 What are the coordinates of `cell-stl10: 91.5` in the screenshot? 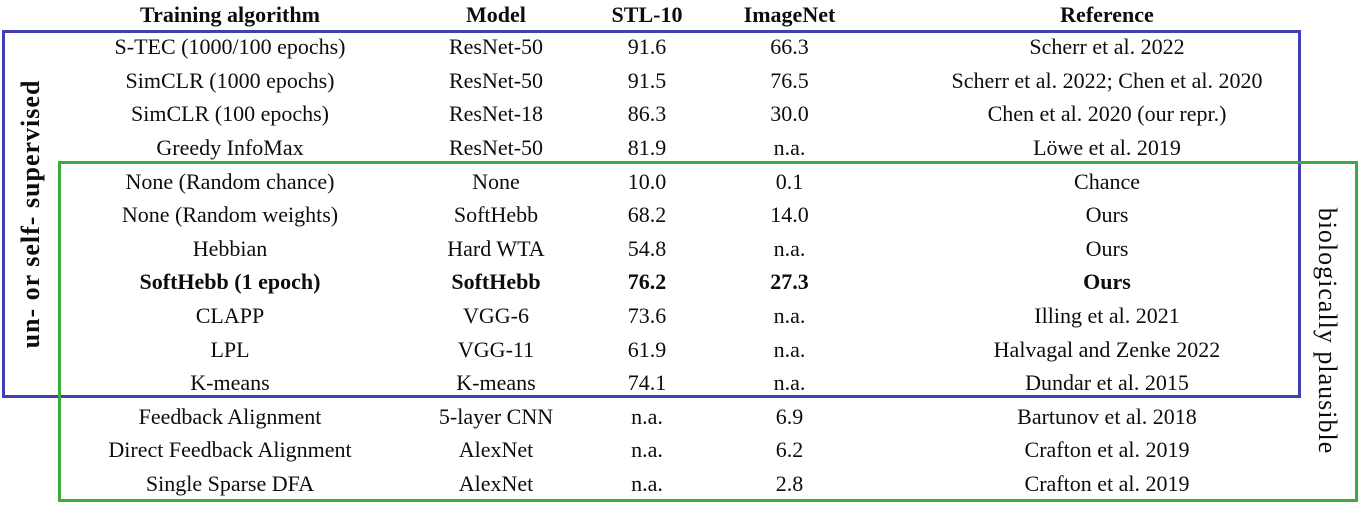 It's located at (647, 80).